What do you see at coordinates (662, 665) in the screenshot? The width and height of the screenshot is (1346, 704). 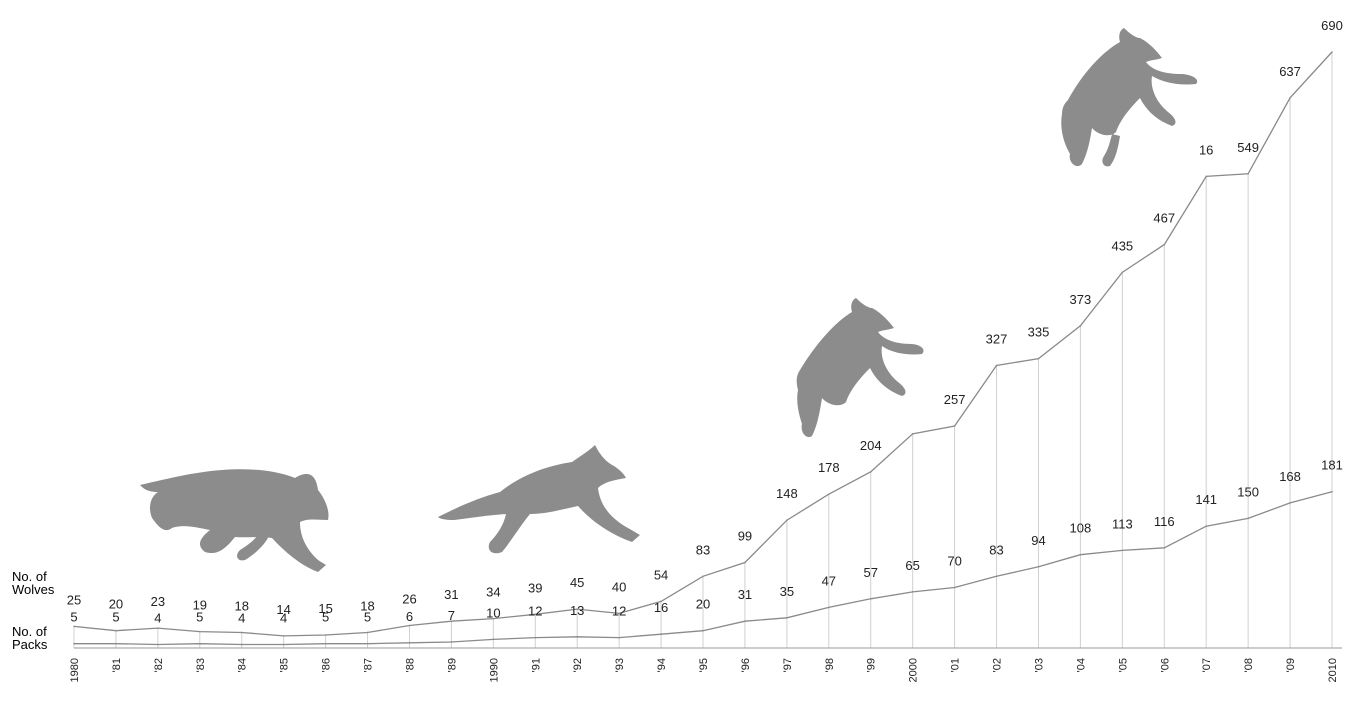 I see `x-tick-label: '94` at bounding box center [662, 665].